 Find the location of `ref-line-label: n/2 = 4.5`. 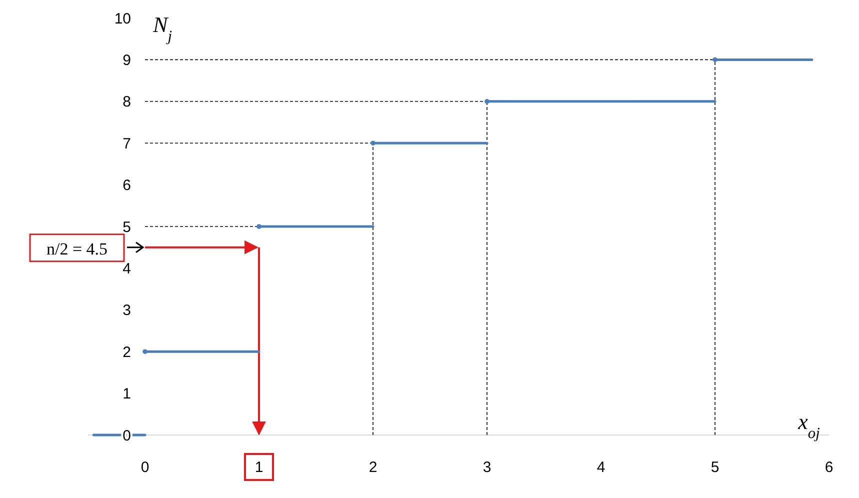

ref-line-label: n/2 = 4.5 is located at coordinates (77, 248).